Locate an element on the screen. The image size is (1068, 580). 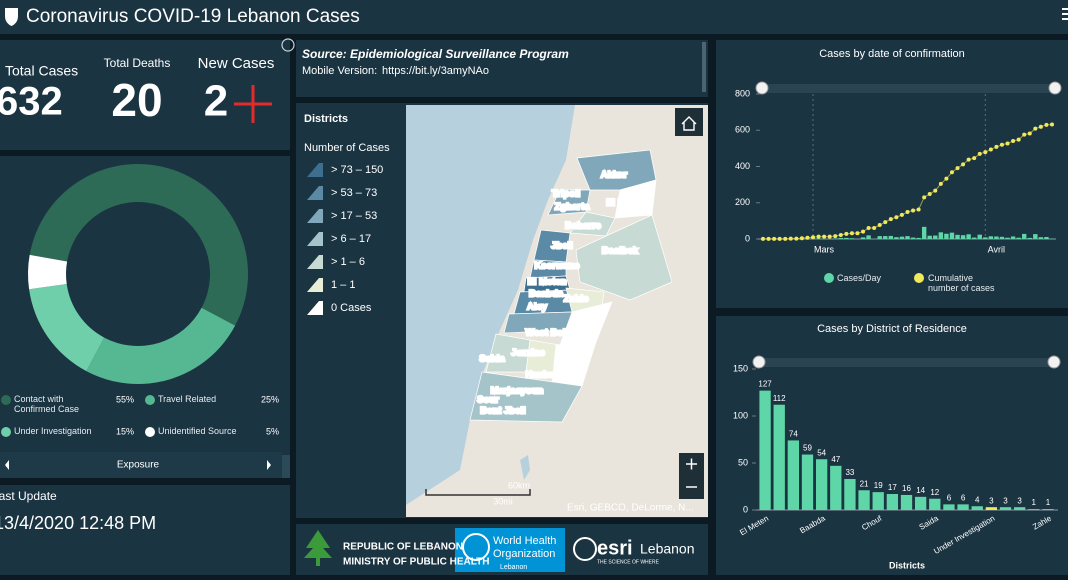
value-label: 59 is located at coordinates (807, 448).